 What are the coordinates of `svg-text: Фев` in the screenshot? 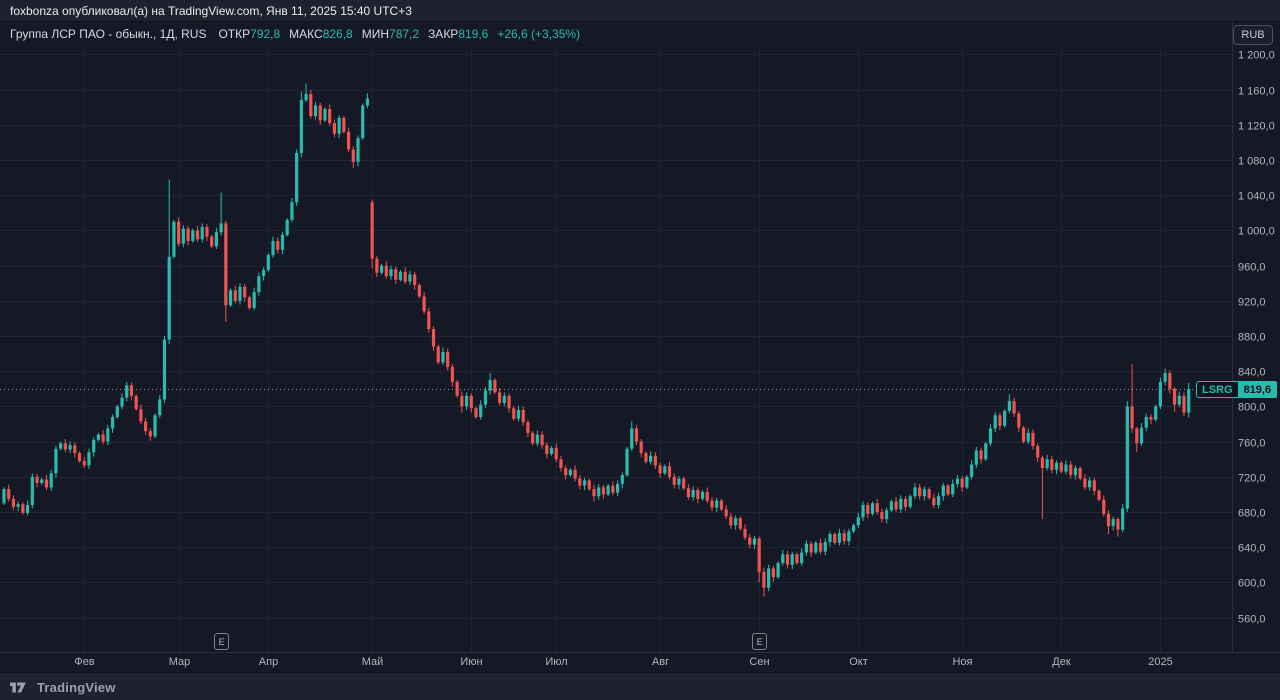 It's located at (84, 662).